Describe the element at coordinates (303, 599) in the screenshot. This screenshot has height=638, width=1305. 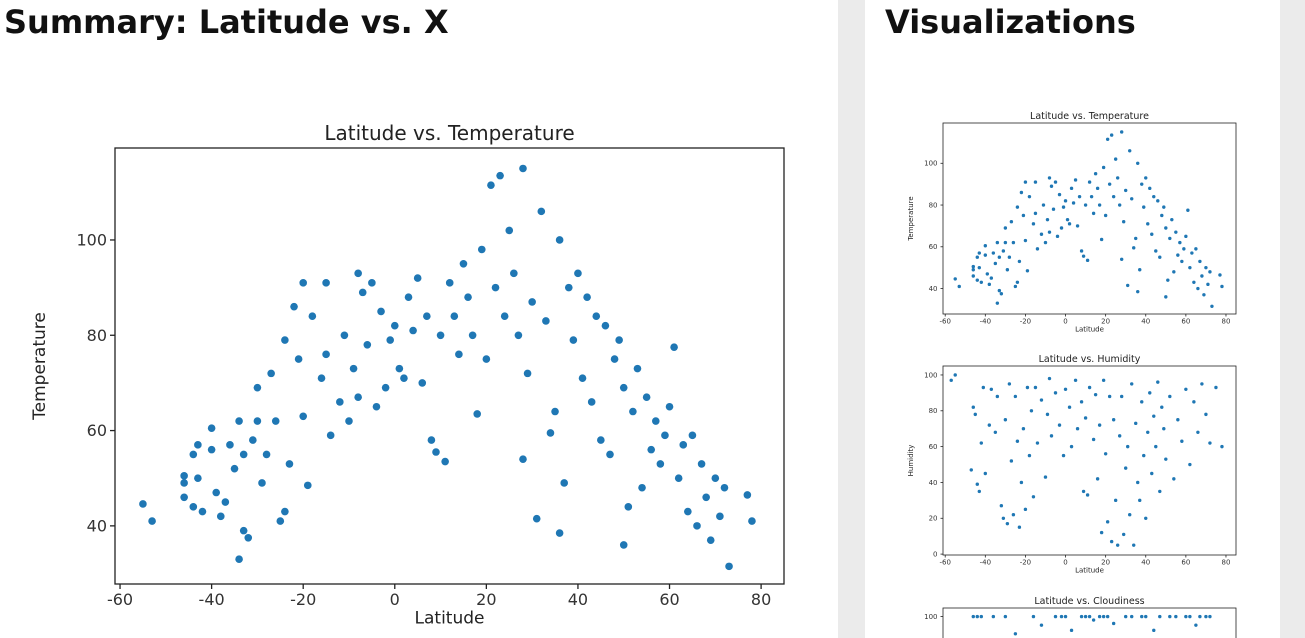
I see `x-tick-label: -20` at that location.